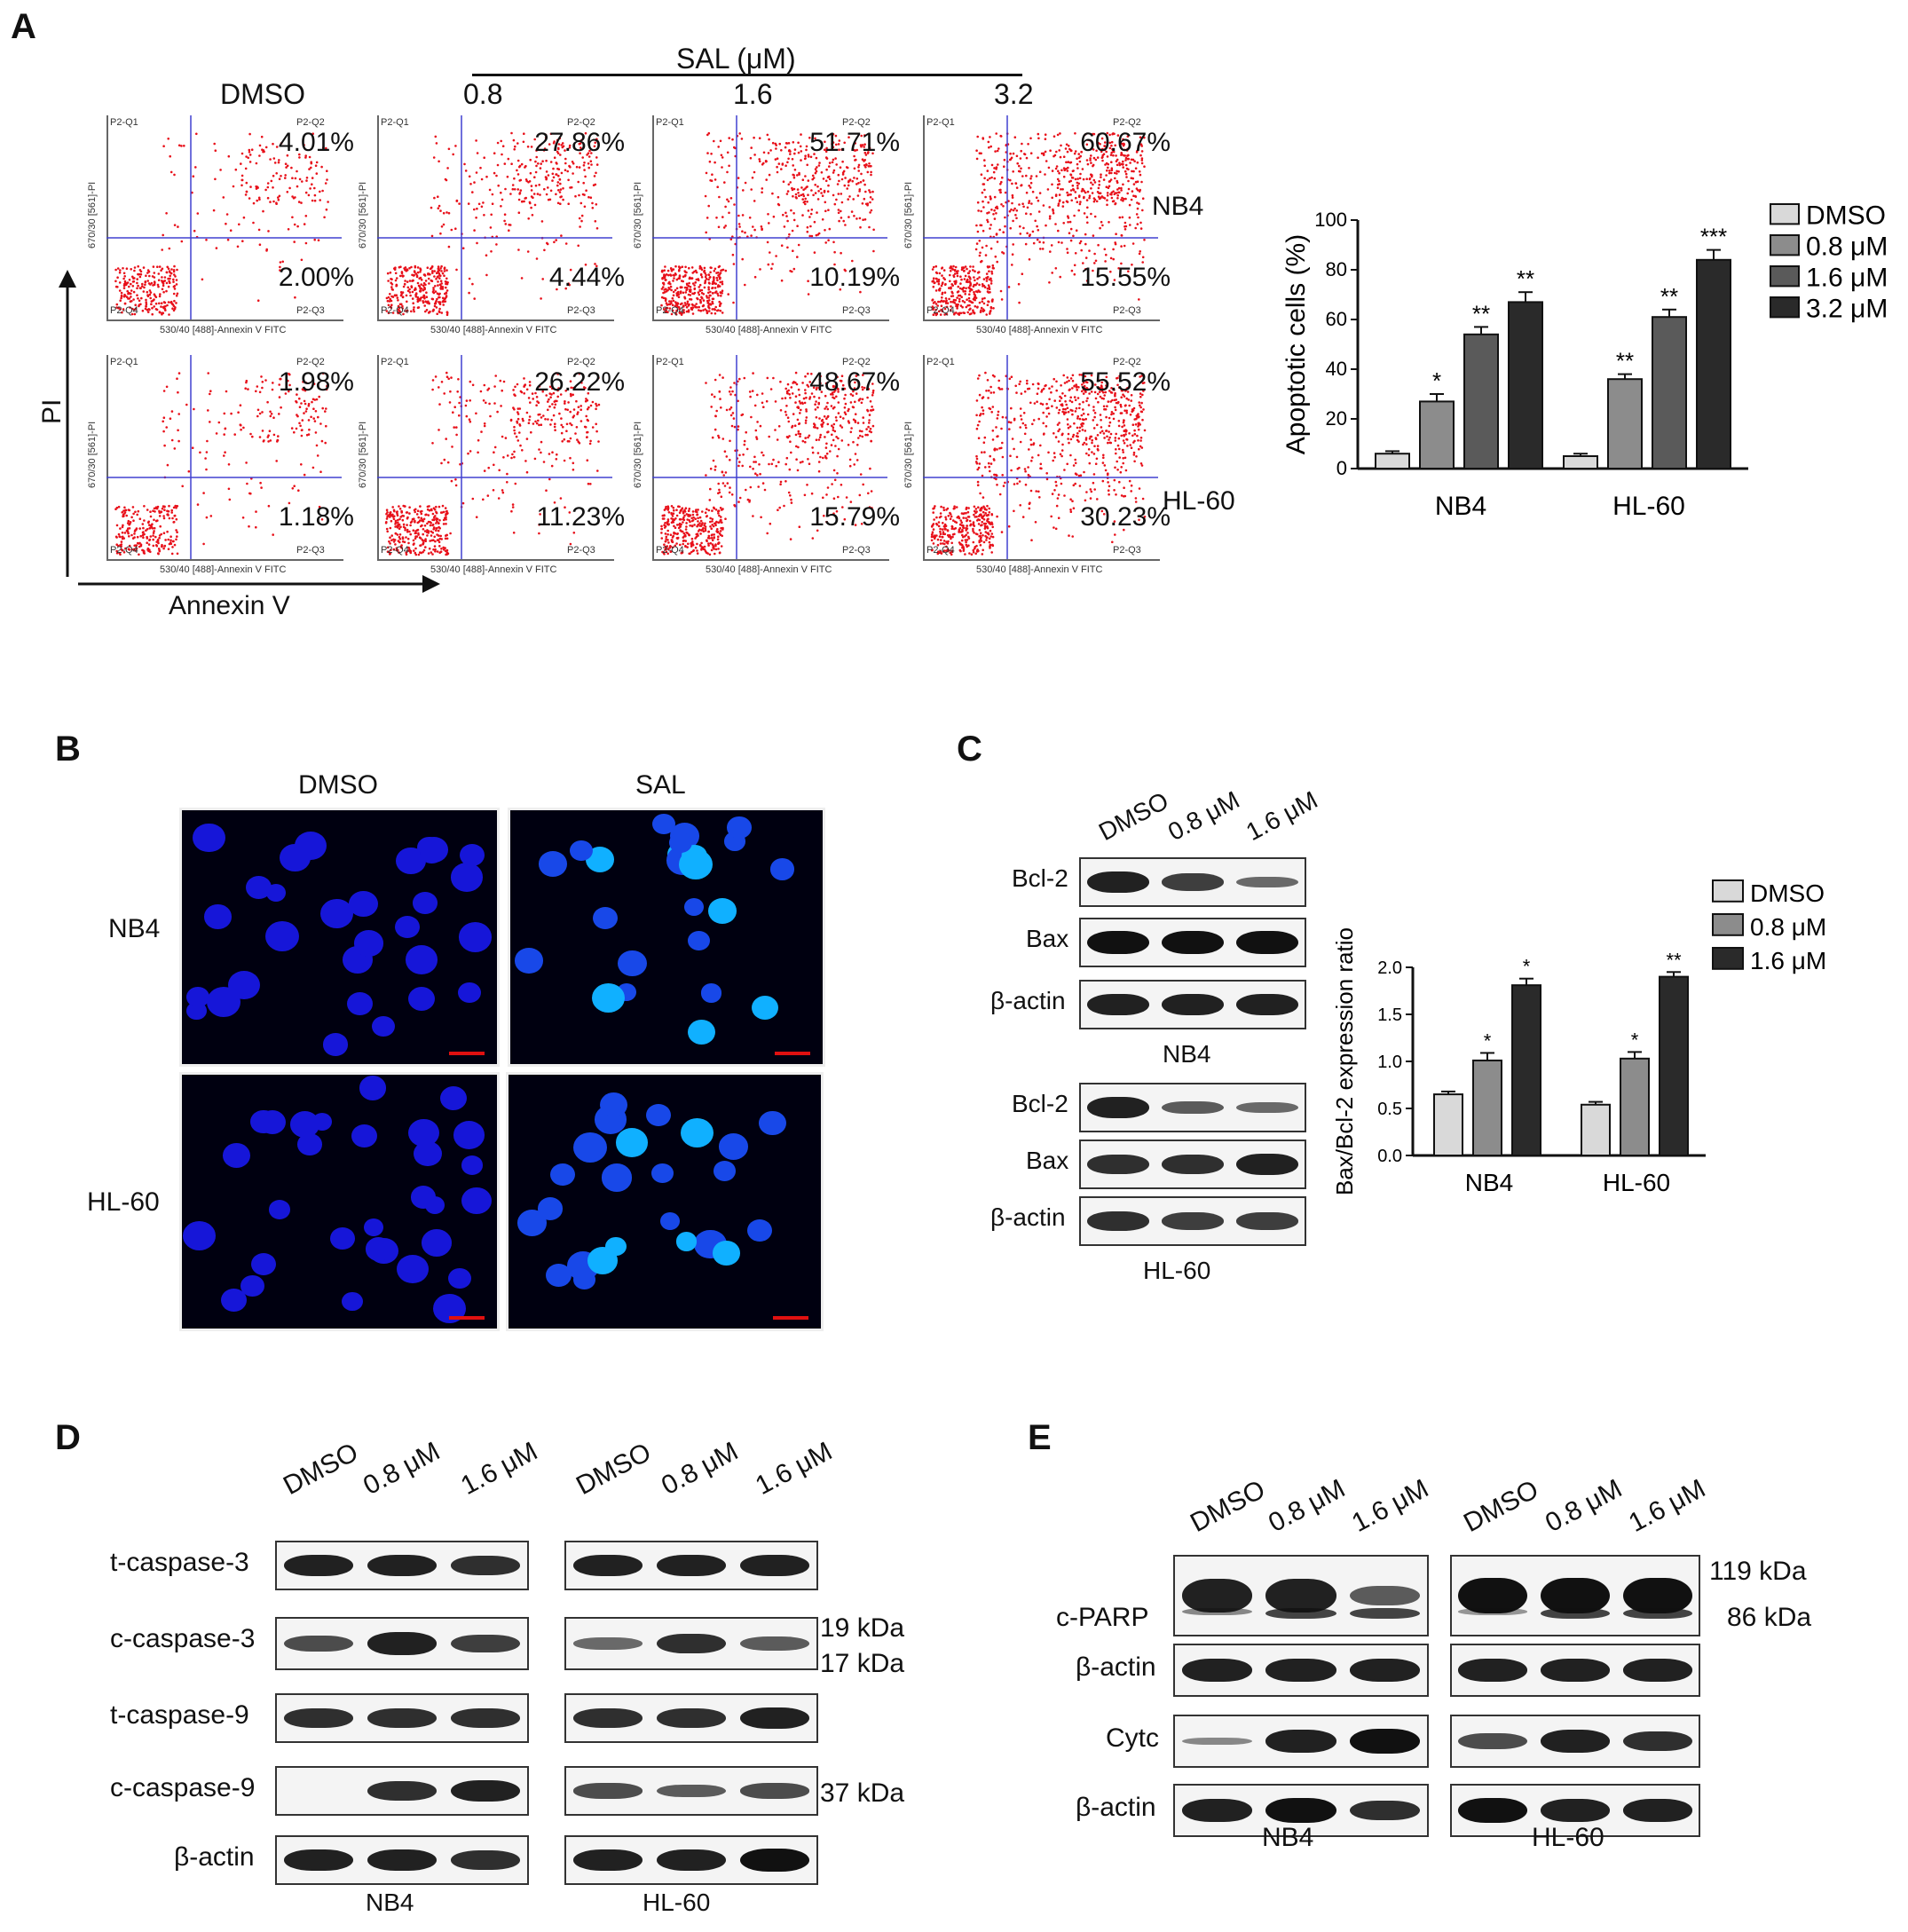  What do you see at coordinates (483, 94) in the screenshot?
I see `col-label-0.8: 0.8` at bounding box center [483, 94].